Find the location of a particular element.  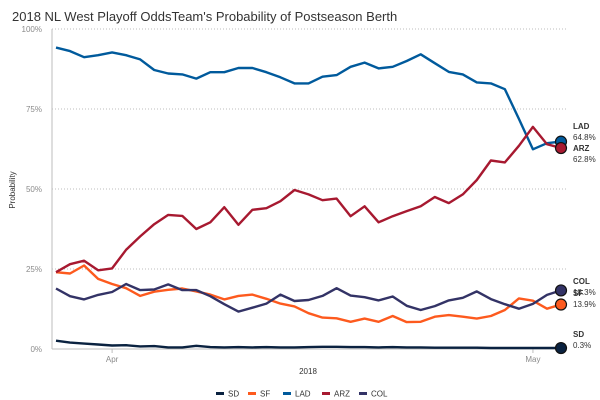

series-endpoints: SD 0.3% SF 13.9% LAD 64.8% ARZ 62.8% COL 18.3% is located at coordinates (575, 238).